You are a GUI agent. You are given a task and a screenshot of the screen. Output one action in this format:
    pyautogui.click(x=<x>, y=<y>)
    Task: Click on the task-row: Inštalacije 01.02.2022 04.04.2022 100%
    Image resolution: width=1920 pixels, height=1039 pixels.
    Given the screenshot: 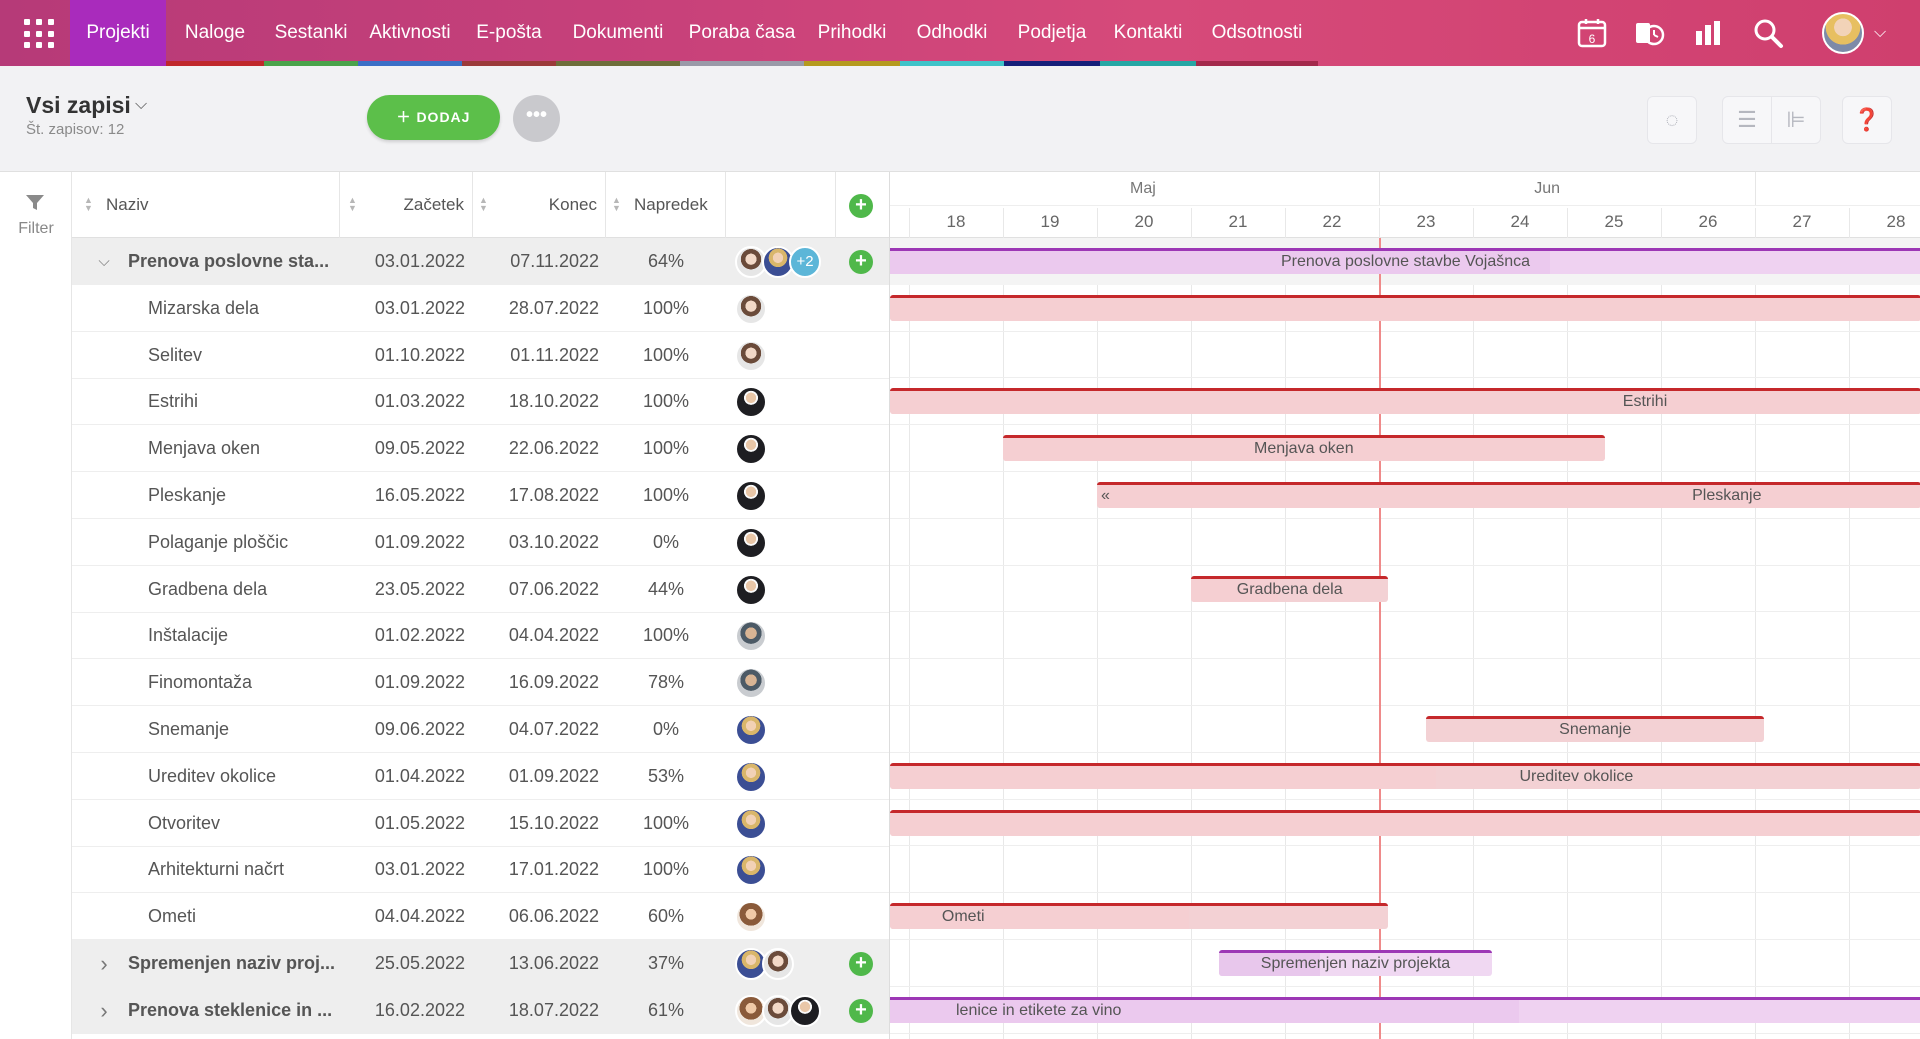 What is the action you would take?
    pyautogui.click(x=480, y=636)
    